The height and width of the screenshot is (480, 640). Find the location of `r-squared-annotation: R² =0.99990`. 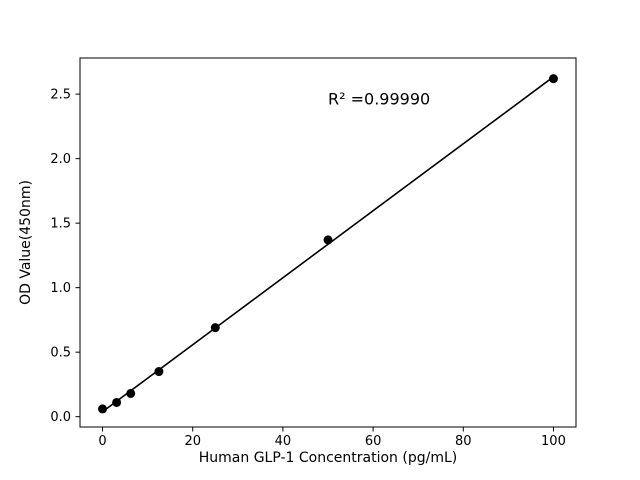

r-squared-annotation: R² =0.99990 is located at coordinates (379, 98).